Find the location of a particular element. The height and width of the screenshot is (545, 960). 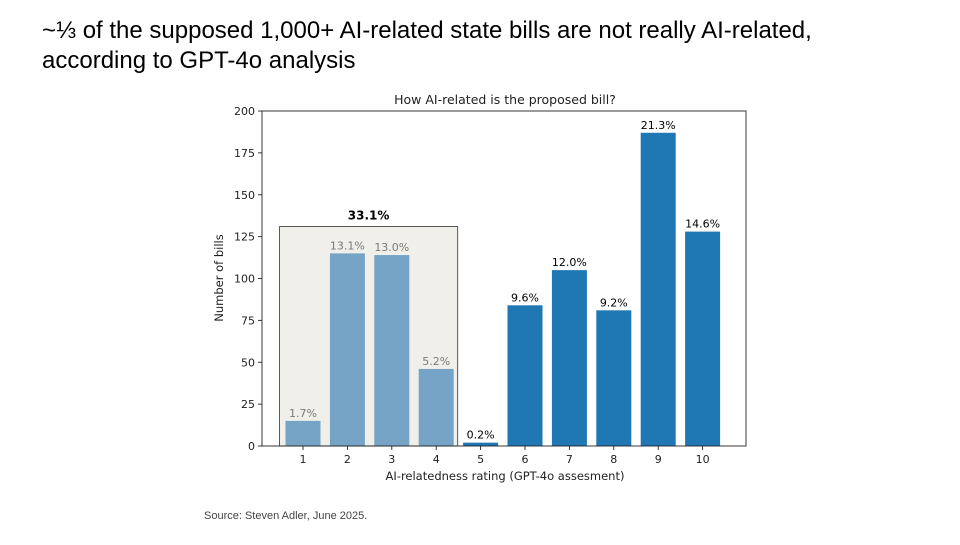

data-label-3: 13.0% is located at coordinates (391, 247).